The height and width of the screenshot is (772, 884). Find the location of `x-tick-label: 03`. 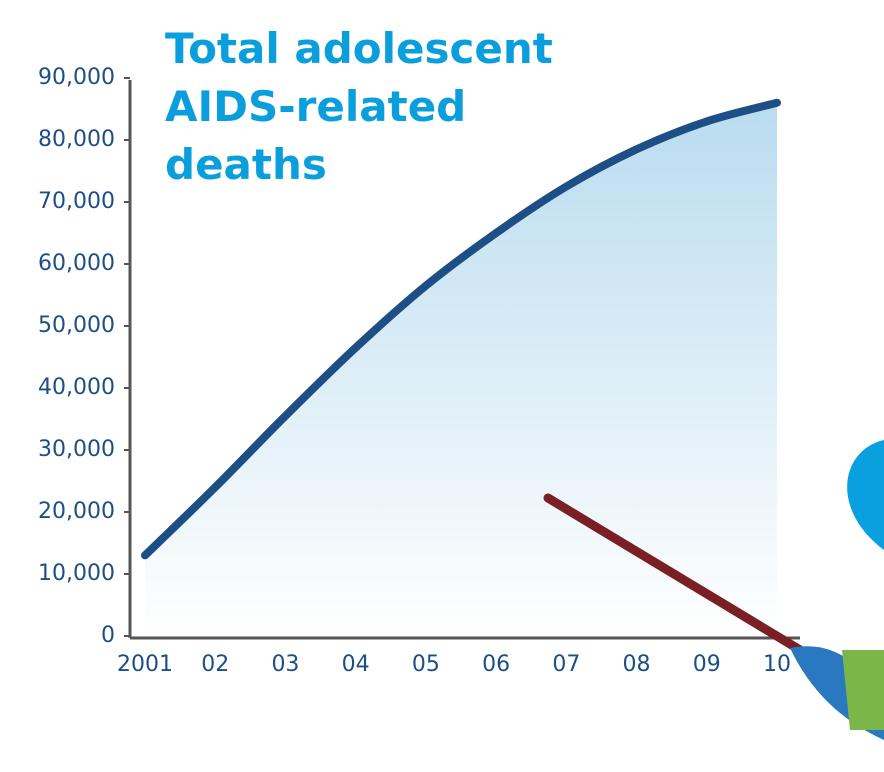

x-tick-label: 03 is located at coordinates (285, 664).